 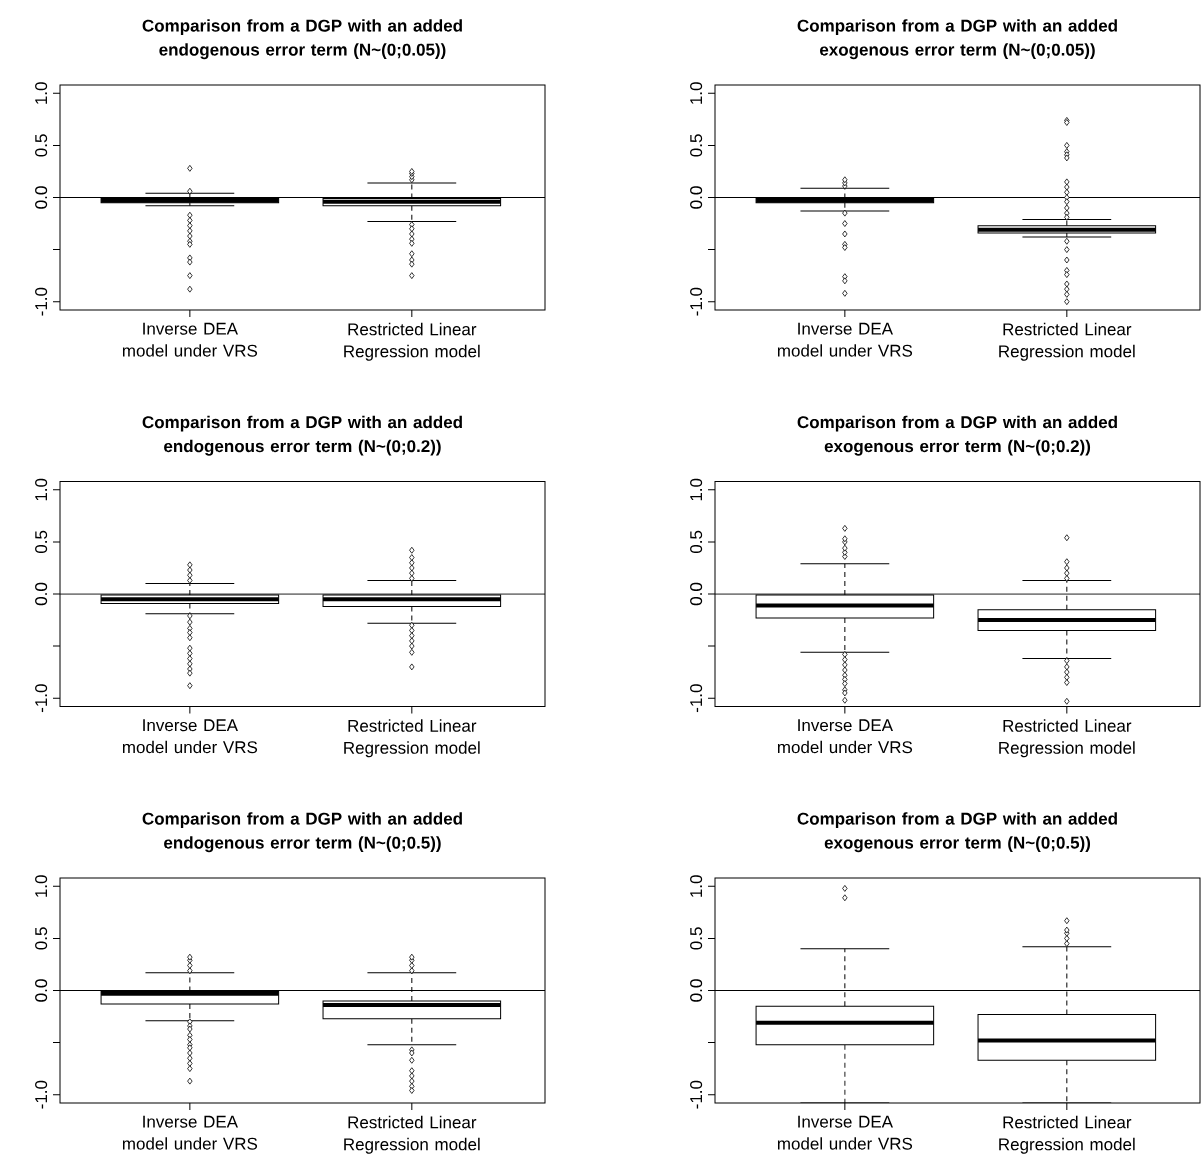 I want to click on chart-title: Comparison from a DGP with an added endogenous error term (N~(0;0.05)), so click(x=302, y=39).